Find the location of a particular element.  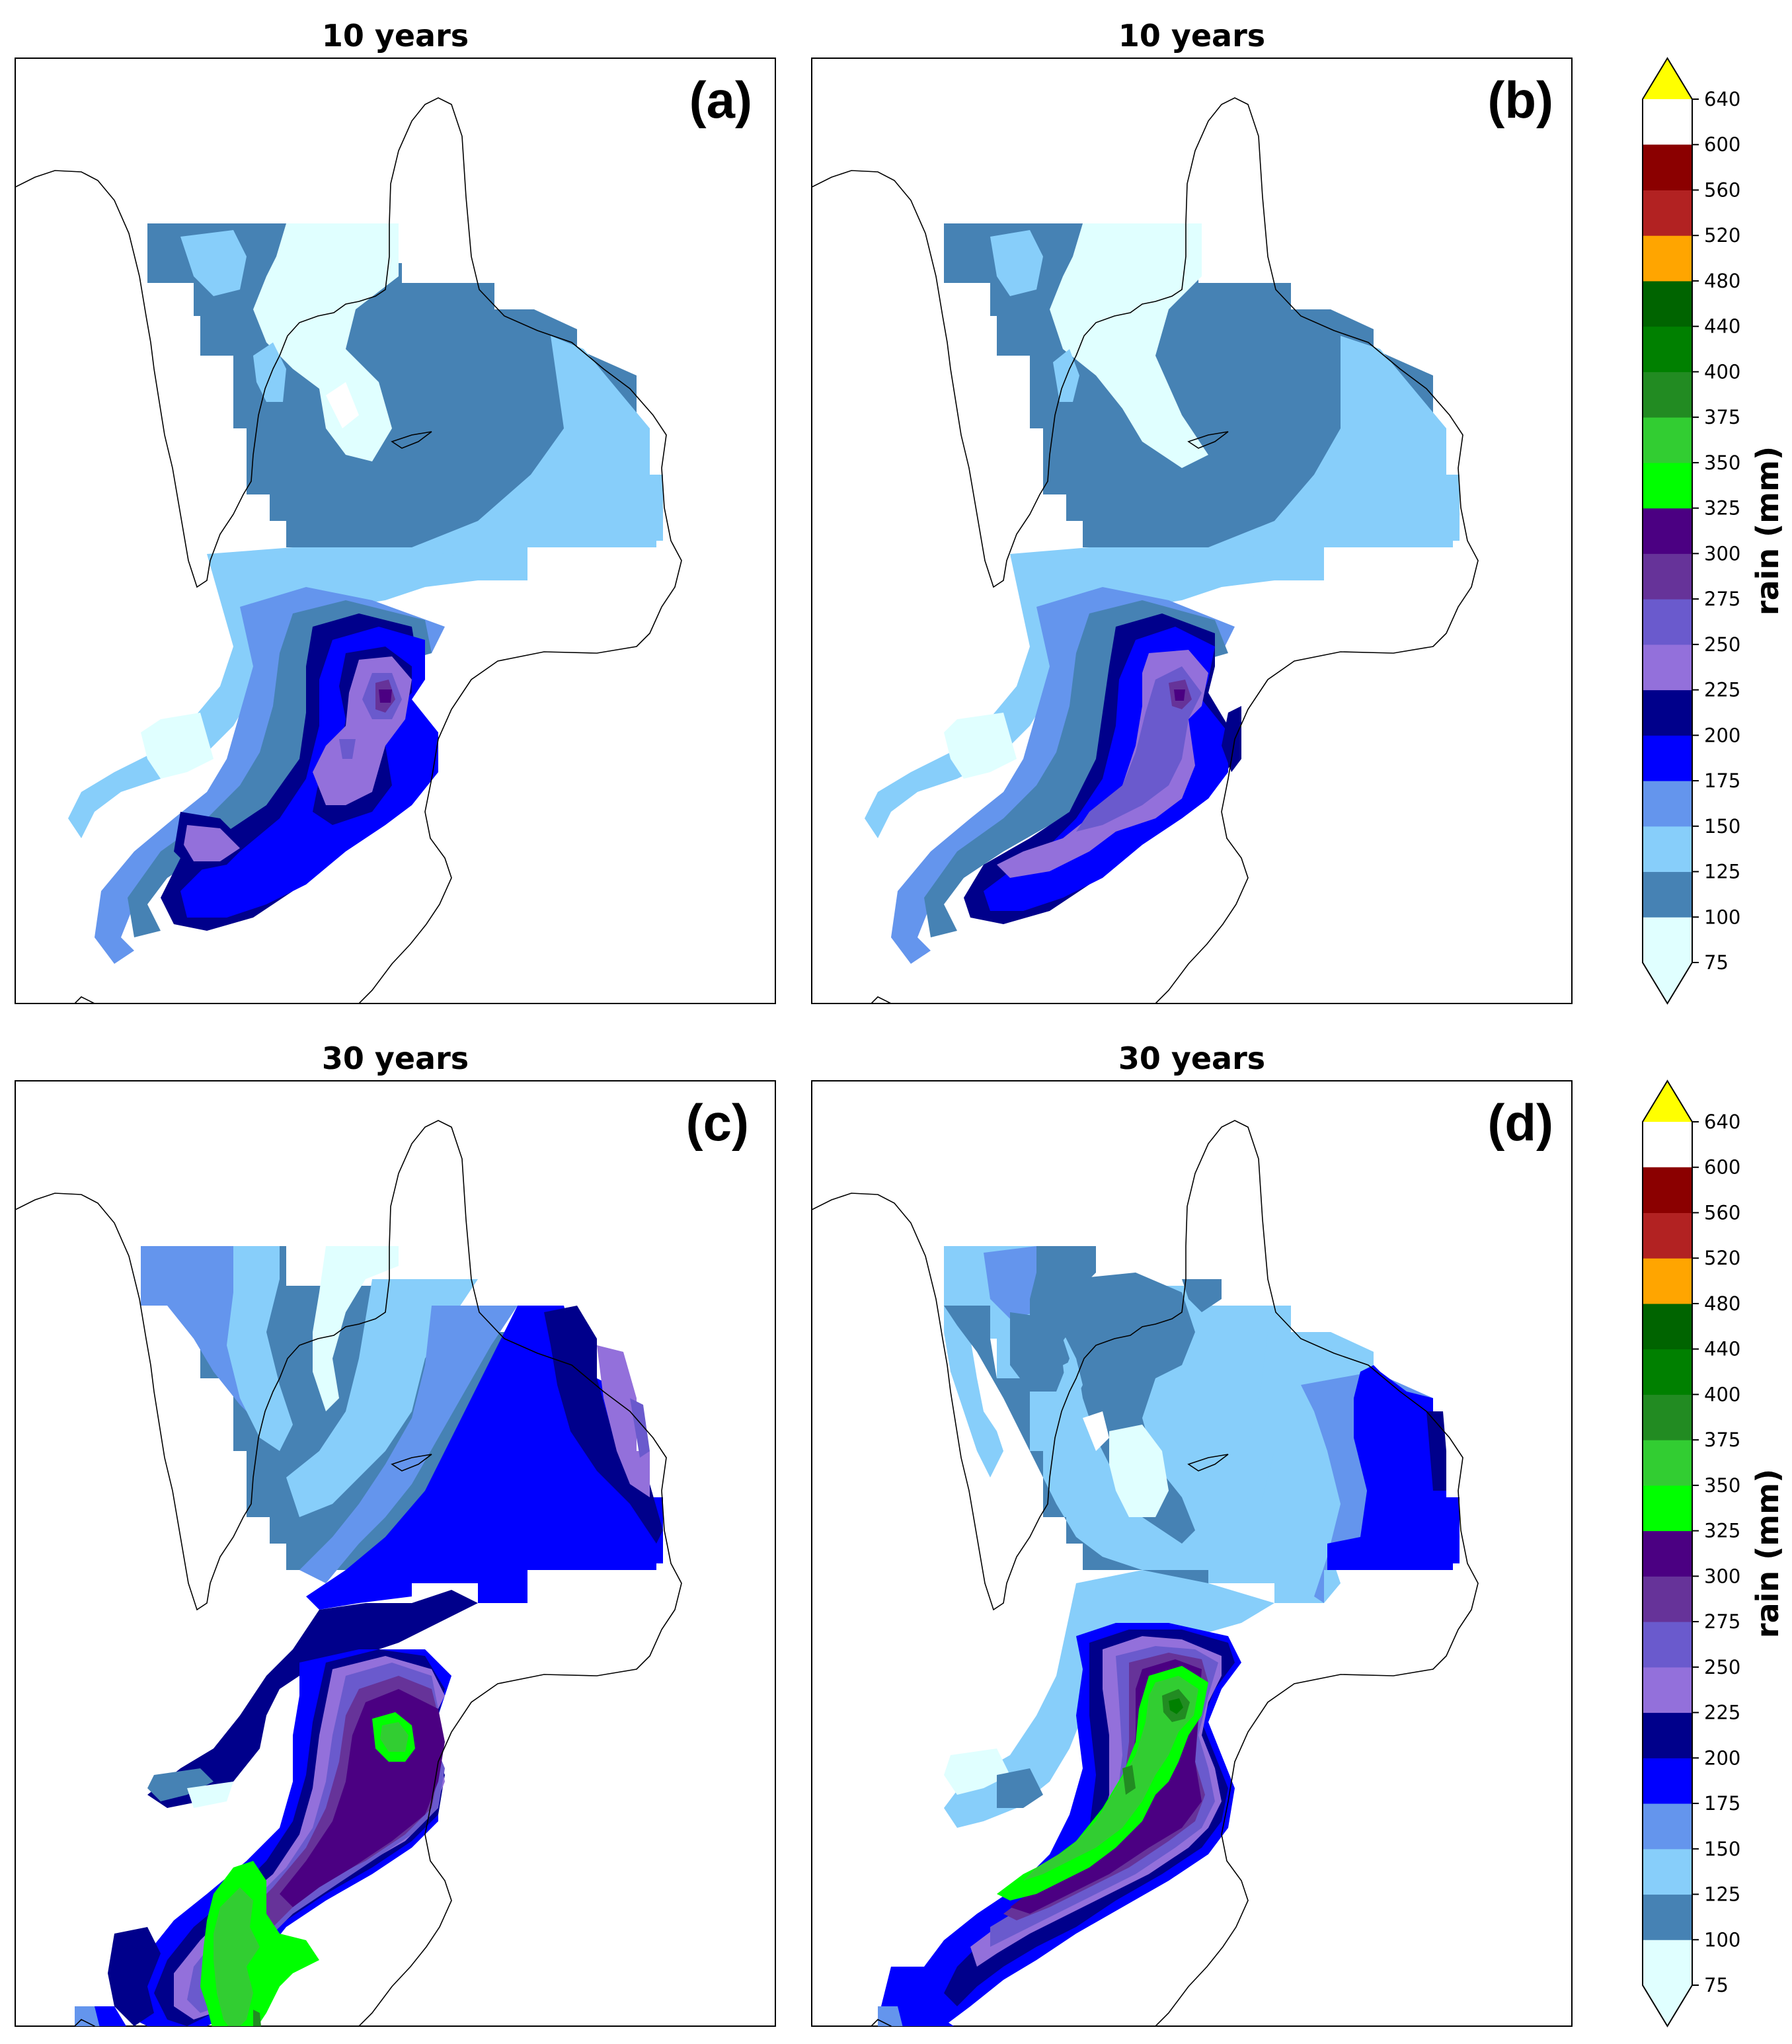

panel-a-letter: (a) is located at coordinates (720, 100).